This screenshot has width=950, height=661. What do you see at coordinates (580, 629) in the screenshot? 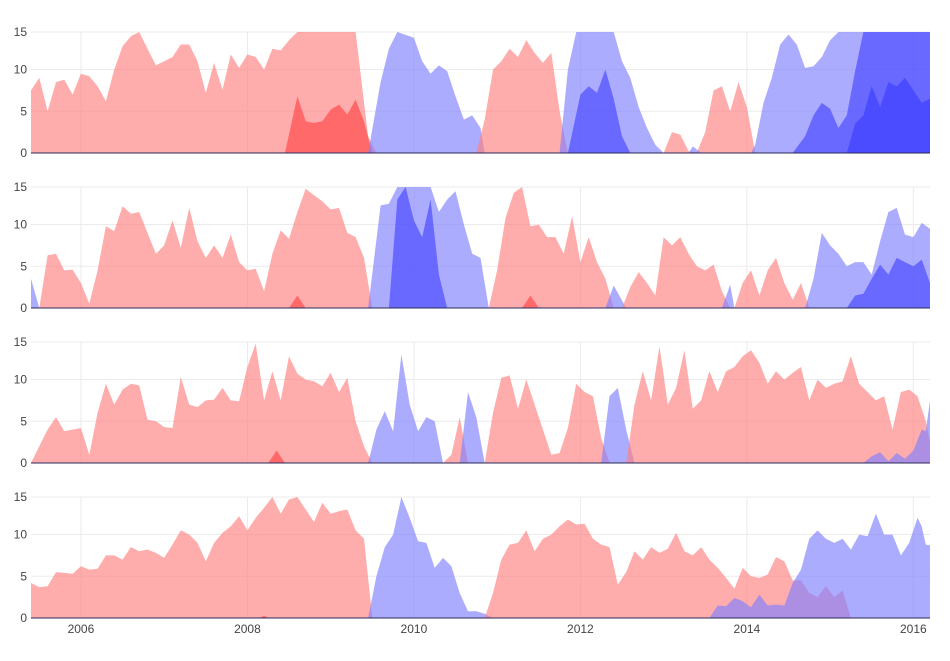
I see `x-tick-label: 2012` at bounding box center [580, 629].